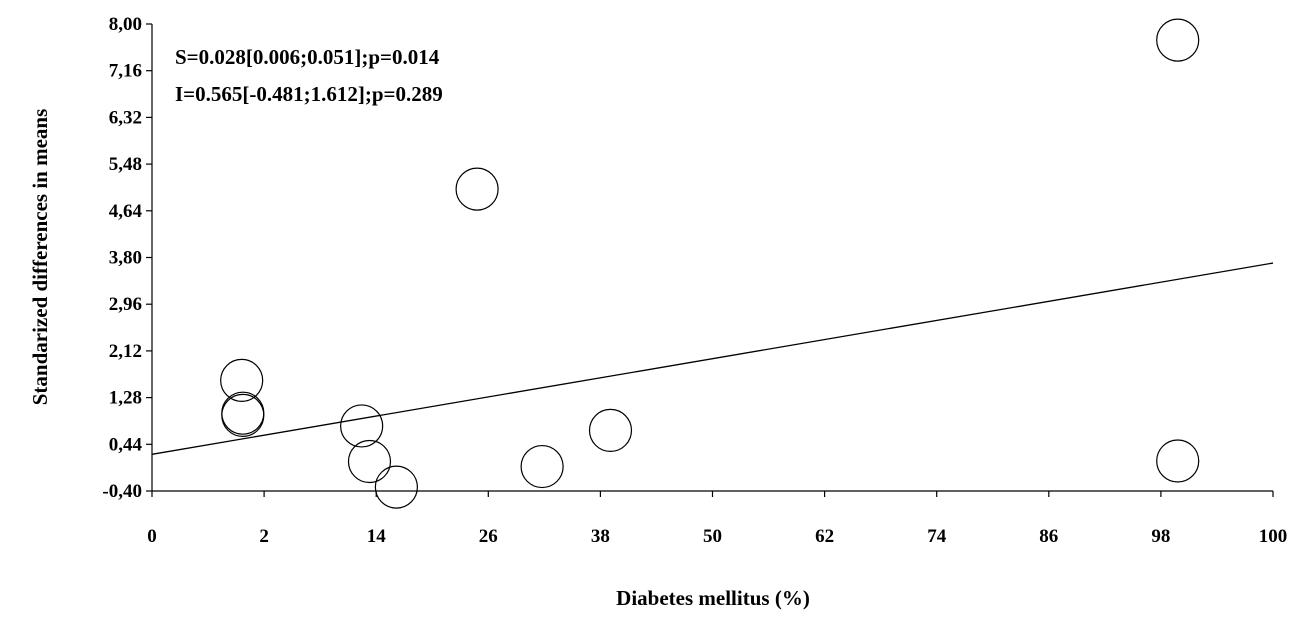  What do you see at coordinates (125, 304) in the screenshot?
I see `y-tick-label: 2,96` at bounding box center [125, 304].